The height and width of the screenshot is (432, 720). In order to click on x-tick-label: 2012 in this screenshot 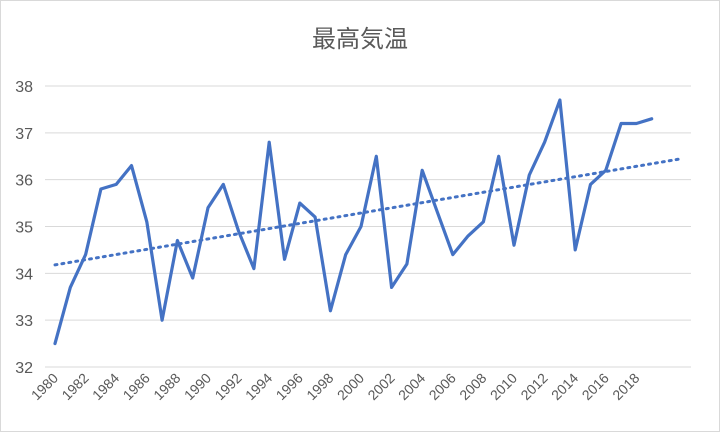, I will do `click(533, 386)`.